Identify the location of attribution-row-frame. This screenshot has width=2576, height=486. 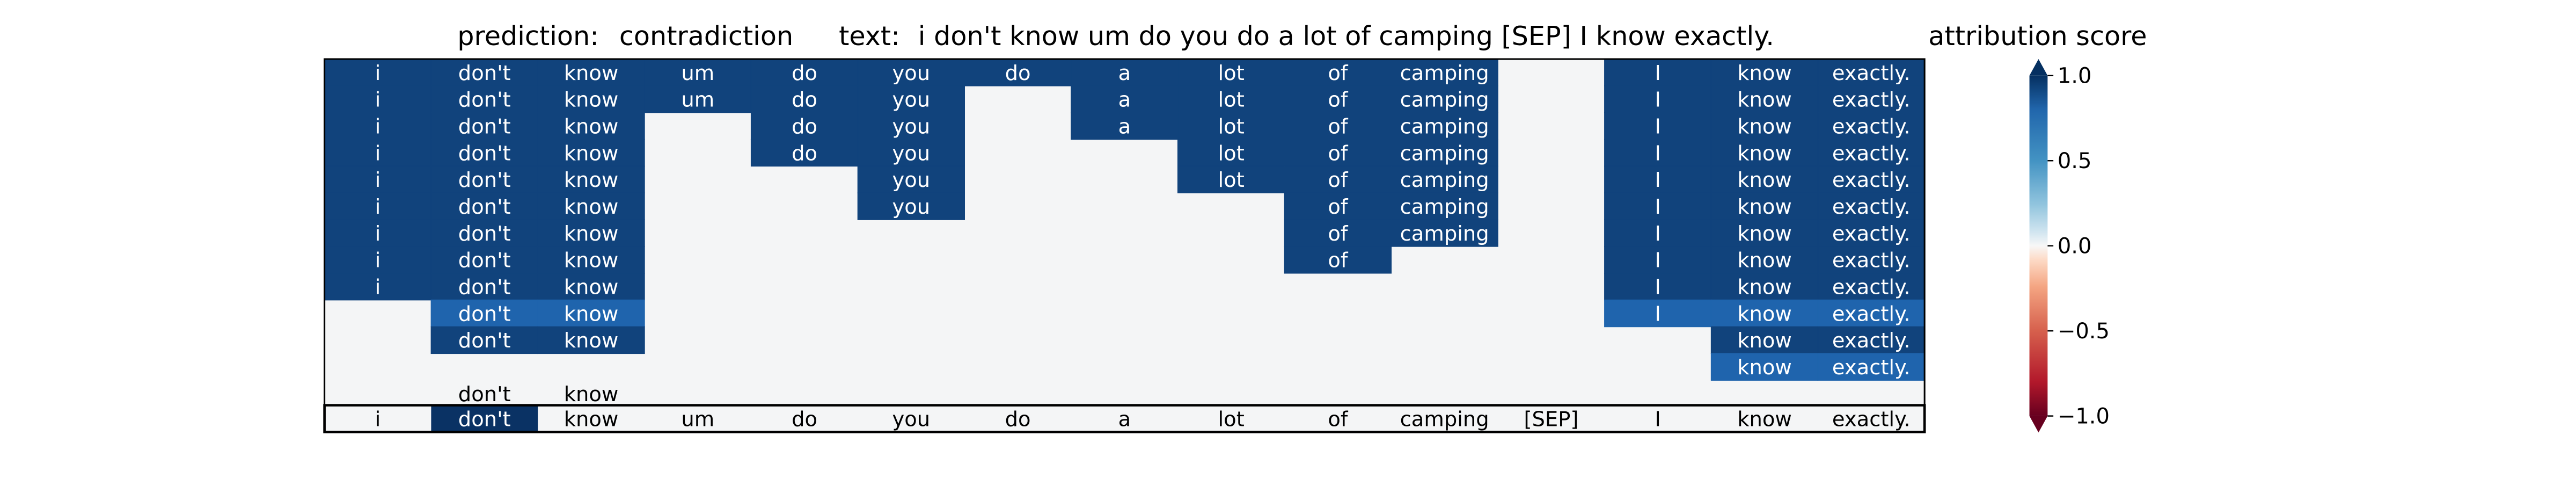
(1124, 418).